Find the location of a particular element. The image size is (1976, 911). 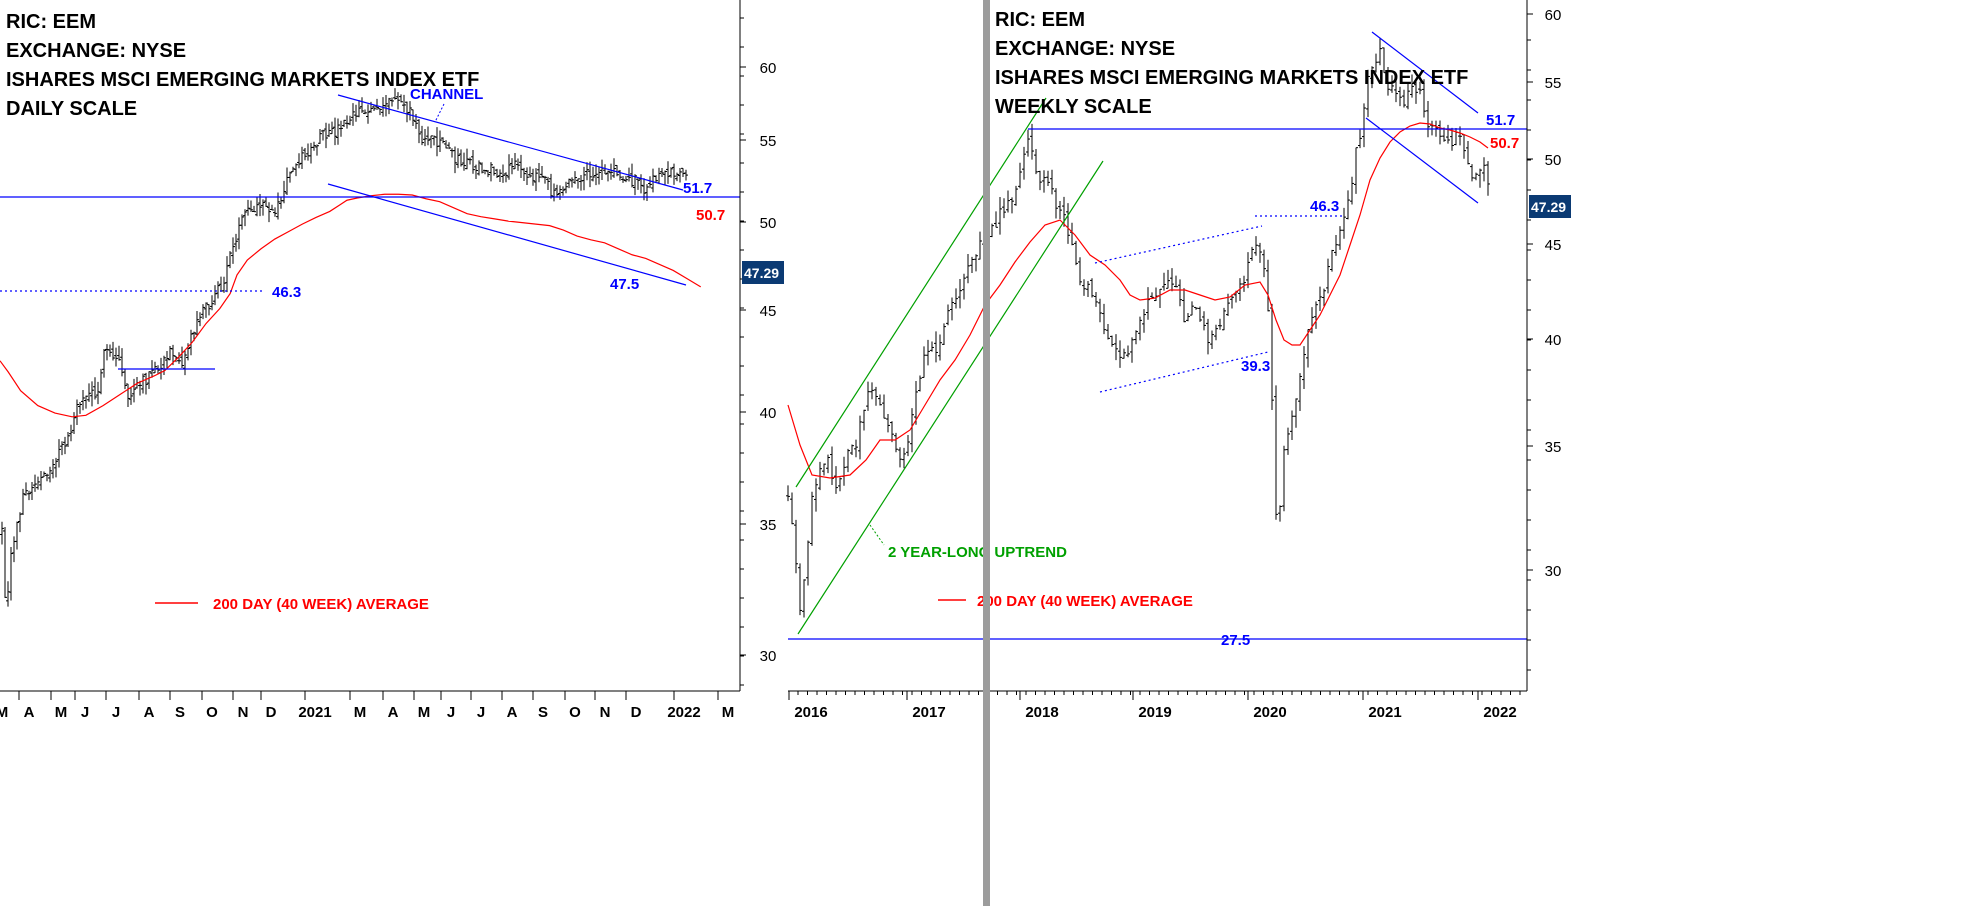

daily-y-tick-label: 40 is located at coordinates (768, 413).